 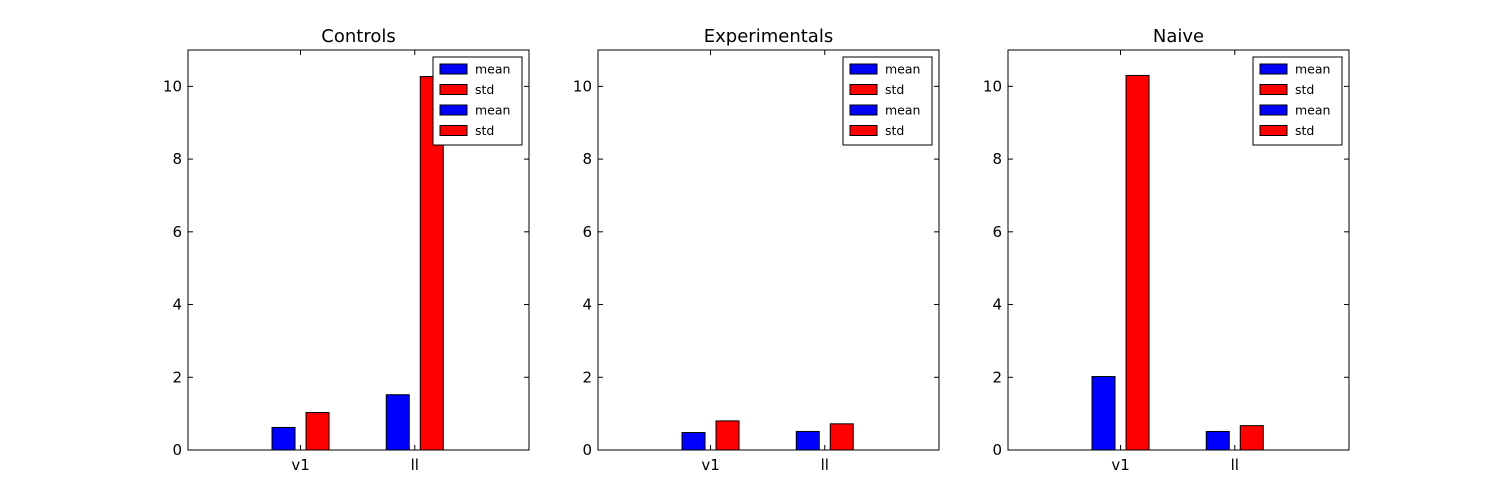 What do you see at coordinates (358, 36) in the screenshot?
I see `chart-title: Controls` at bounding box center [358, 36].